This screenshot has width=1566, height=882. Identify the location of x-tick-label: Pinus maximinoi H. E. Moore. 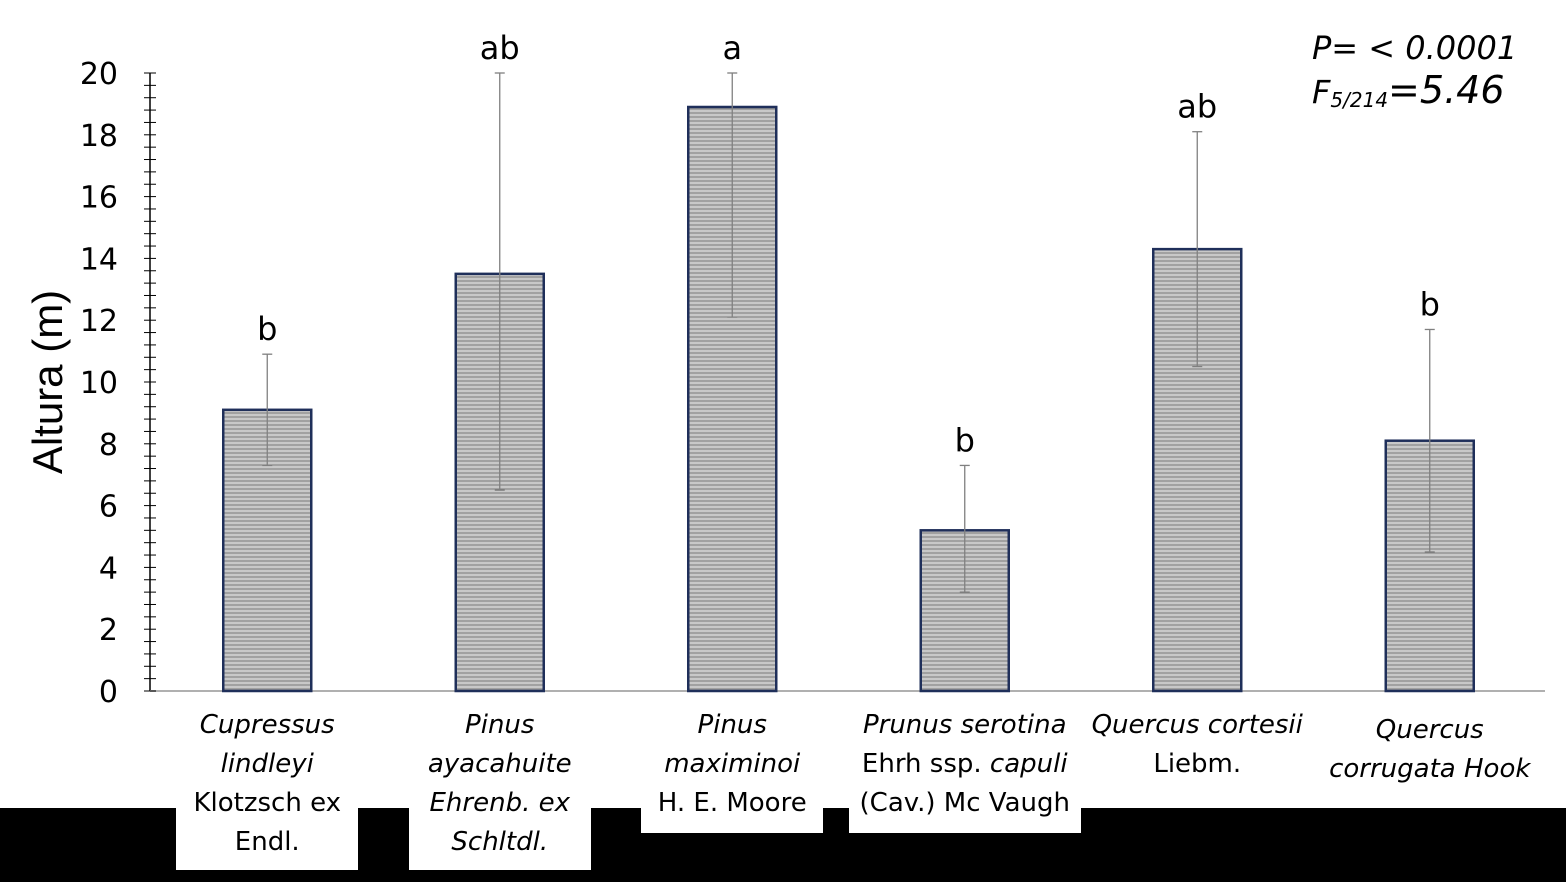
(732, 769).